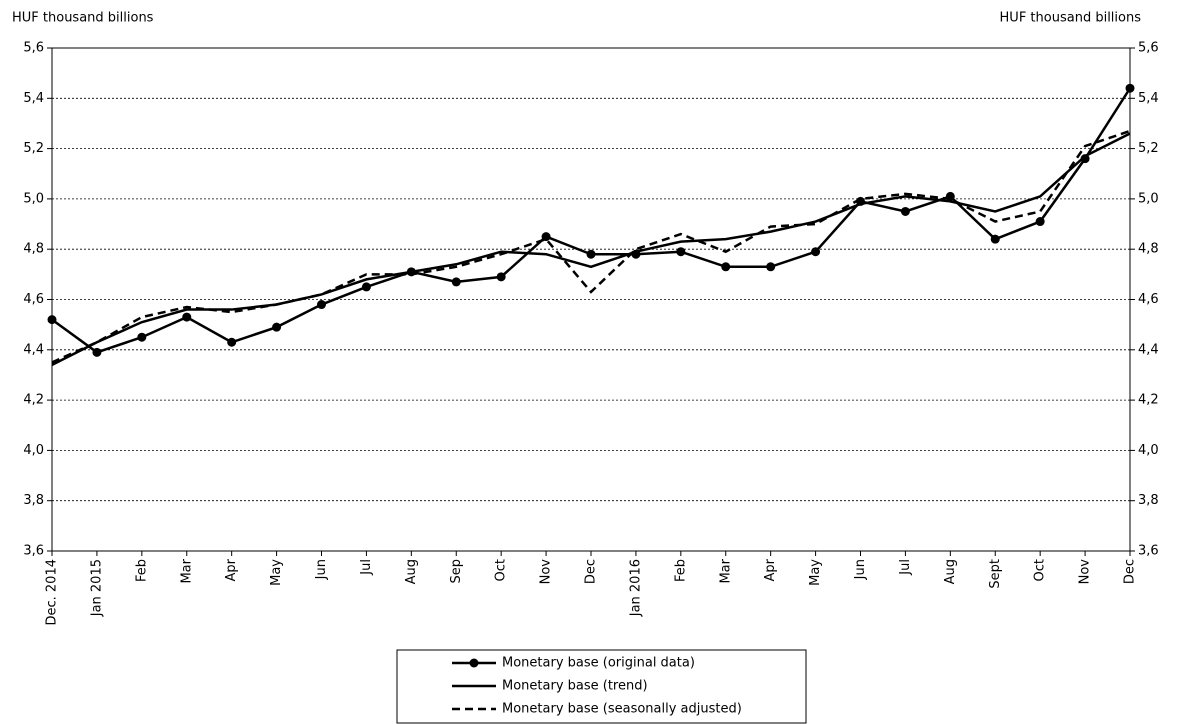  I want to click on y-tick-label: 3,6, so click(33, 551).